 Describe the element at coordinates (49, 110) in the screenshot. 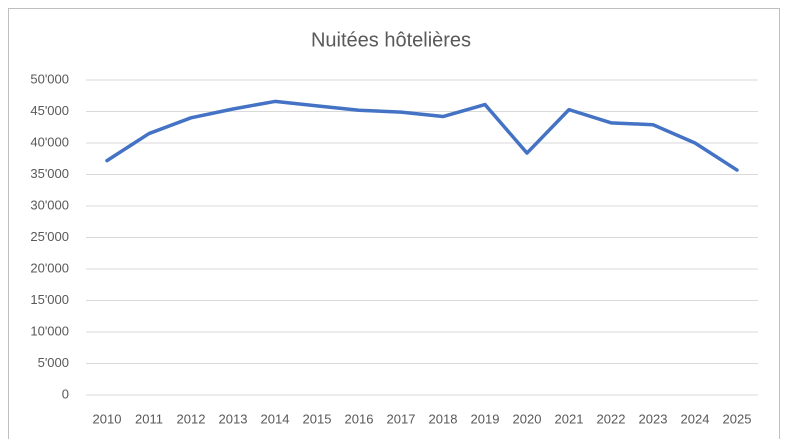

I see `y-tick-label: 45'000` at that location.